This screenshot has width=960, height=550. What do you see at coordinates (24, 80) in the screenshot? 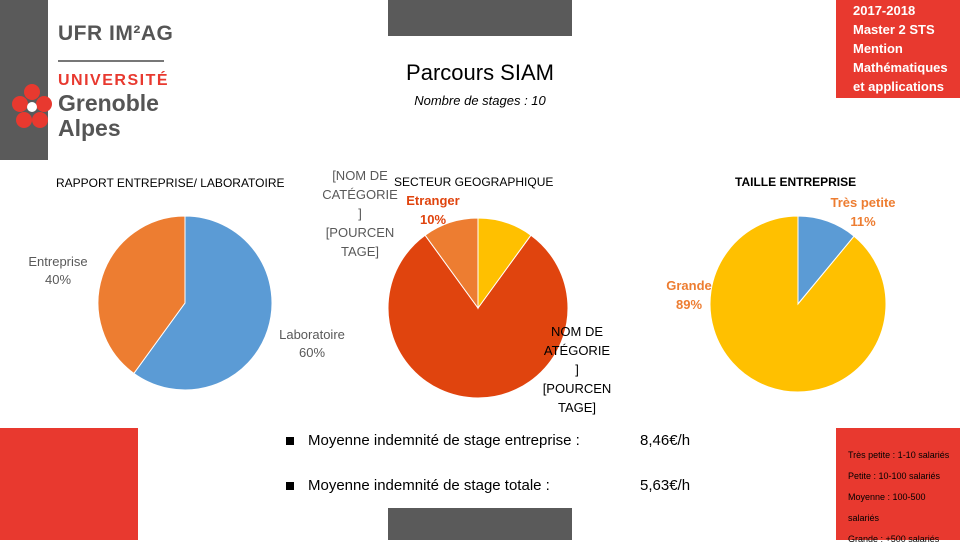
I see `left-top-grey-bar` at bounding box center [24, 80].